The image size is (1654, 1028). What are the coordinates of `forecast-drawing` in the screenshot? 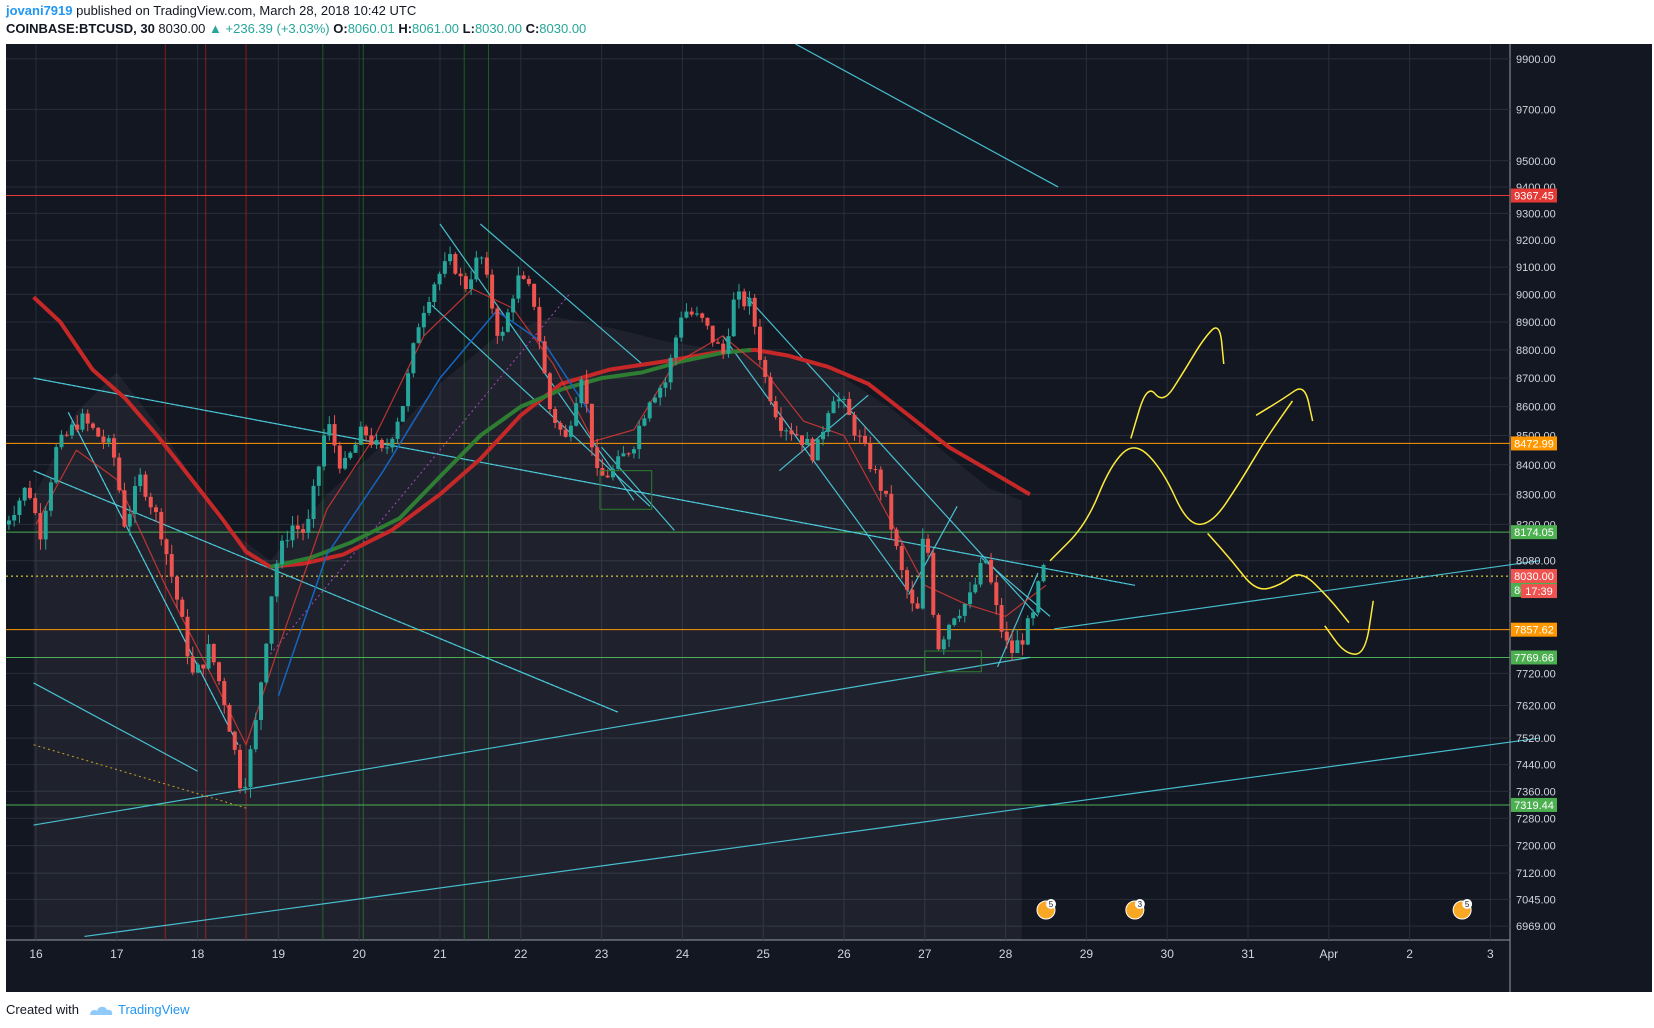 It's located at (1211, 491).